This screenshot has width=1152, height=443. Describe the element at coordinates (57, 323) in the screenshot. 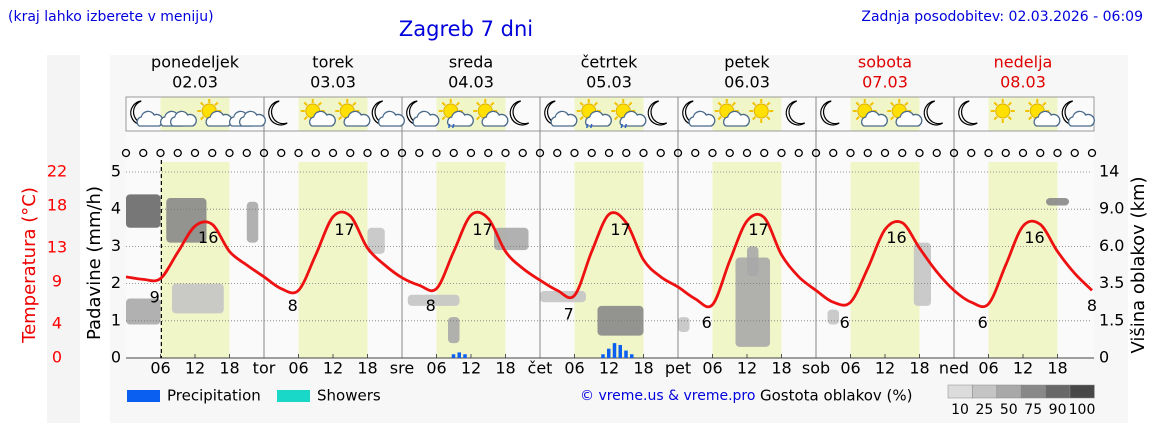

I see `temp-tick-label: 4` at that location.